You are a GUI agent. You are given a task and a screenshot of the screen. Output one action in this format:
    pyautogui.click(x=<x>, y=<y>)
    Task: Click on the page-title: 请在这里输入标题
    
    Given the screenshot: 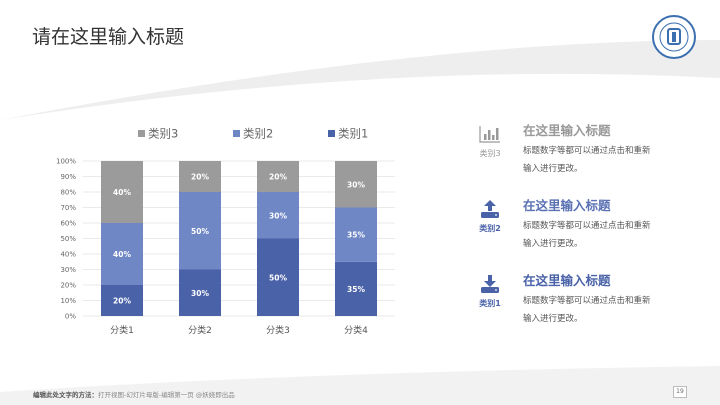 What is the action you would take?
    pyautogui.click(x=108, y=37)
    